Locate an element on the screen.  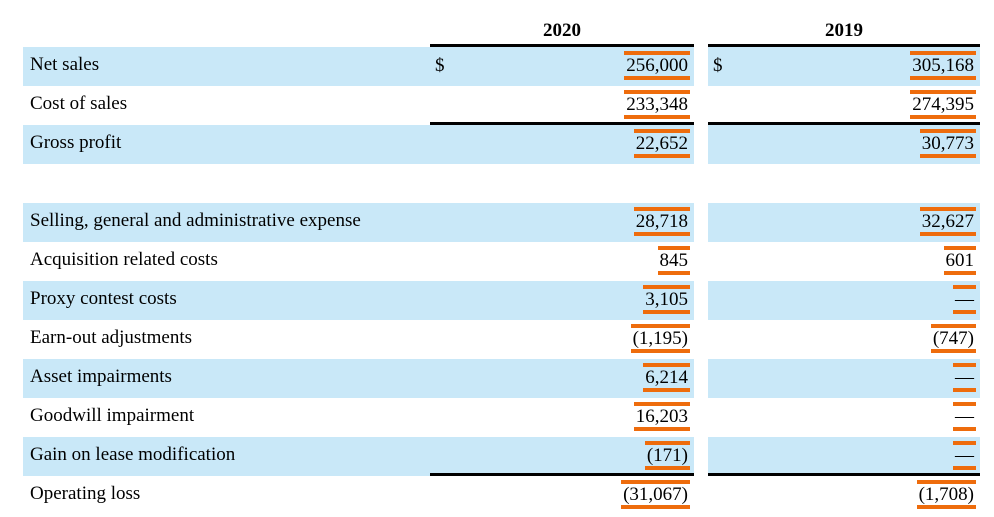
table-row-net-sales: Net sales $256,000 $305,168 is located at coordinates (508, 66).